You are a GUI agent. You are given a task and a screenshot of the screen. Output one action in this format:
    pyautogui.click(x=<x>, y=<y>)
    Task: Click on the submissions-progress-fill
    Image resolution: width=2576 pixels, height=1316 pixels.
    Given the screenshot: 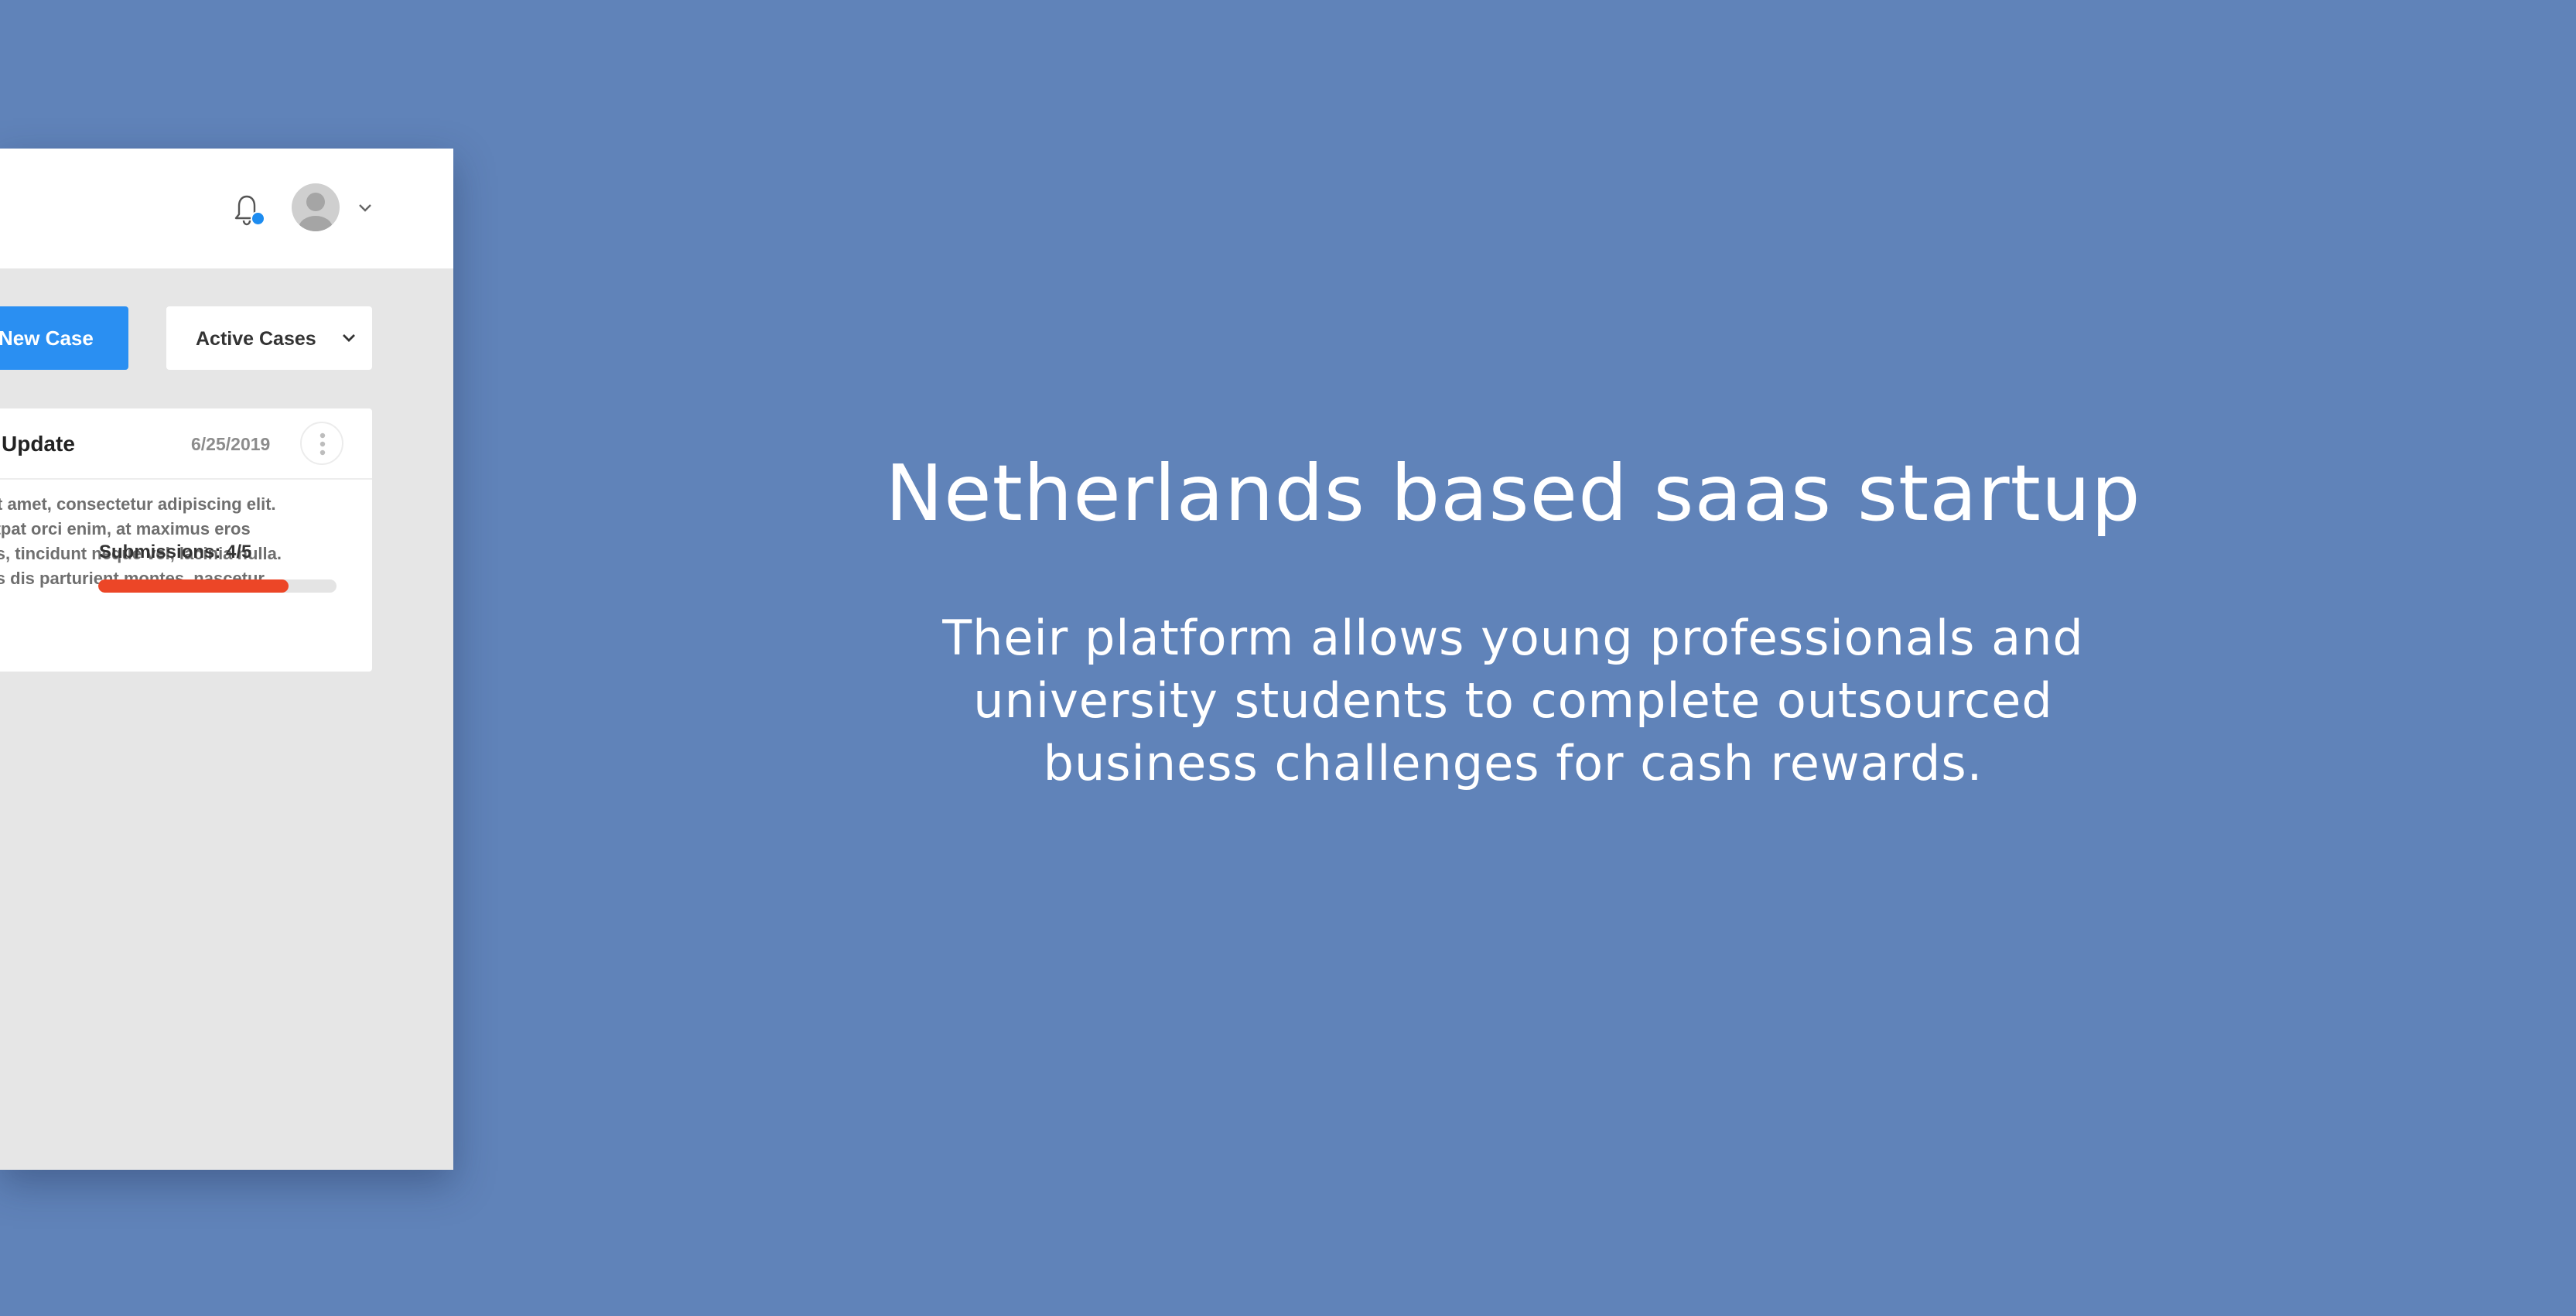 What is the action you would take?
    pyautogui.click(x=193, y=586)
    